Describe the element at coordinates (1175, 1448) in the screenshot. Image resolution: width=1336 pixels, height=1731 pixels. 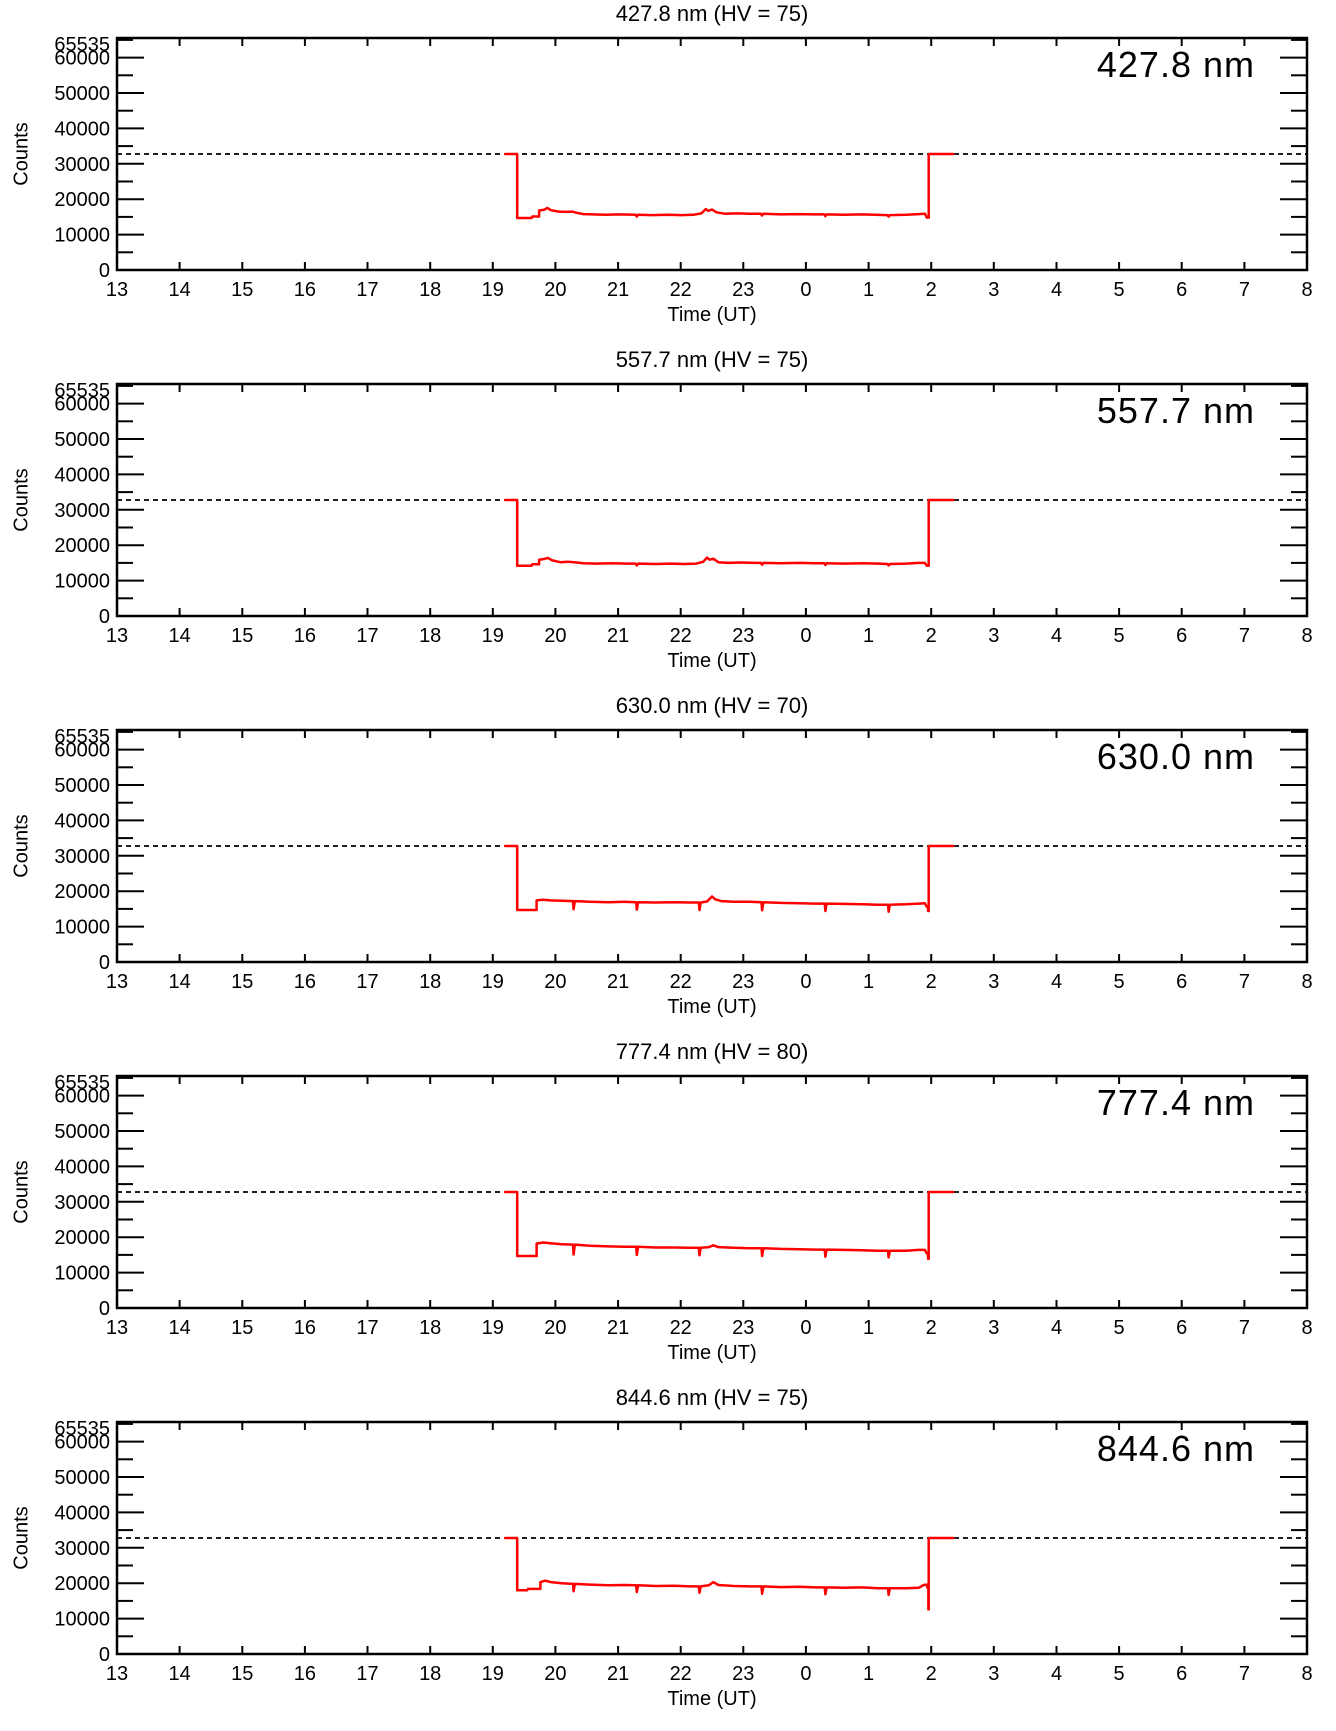
I see `wavelength-label: 844.6 nm` at that location.